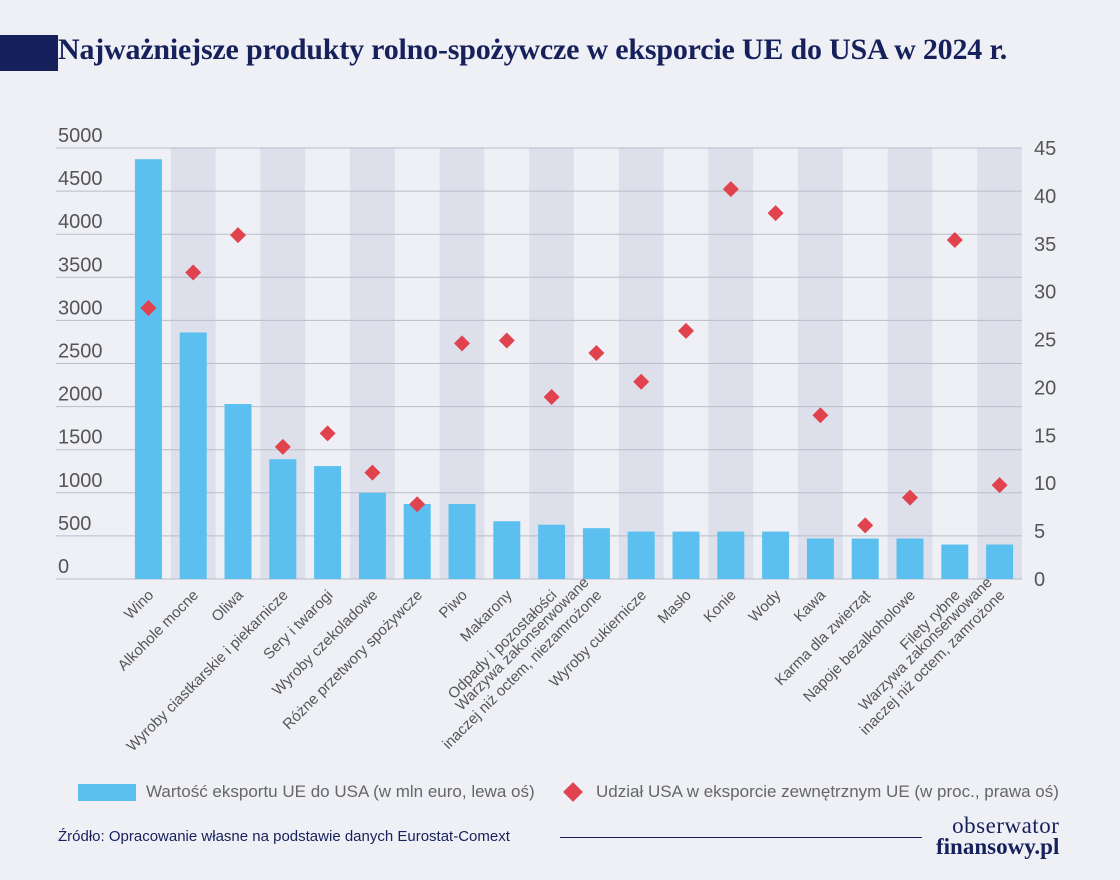 This screenshot has height=880, width=1120. I want to click on right-tick-label: 10, so click(1045, 484).